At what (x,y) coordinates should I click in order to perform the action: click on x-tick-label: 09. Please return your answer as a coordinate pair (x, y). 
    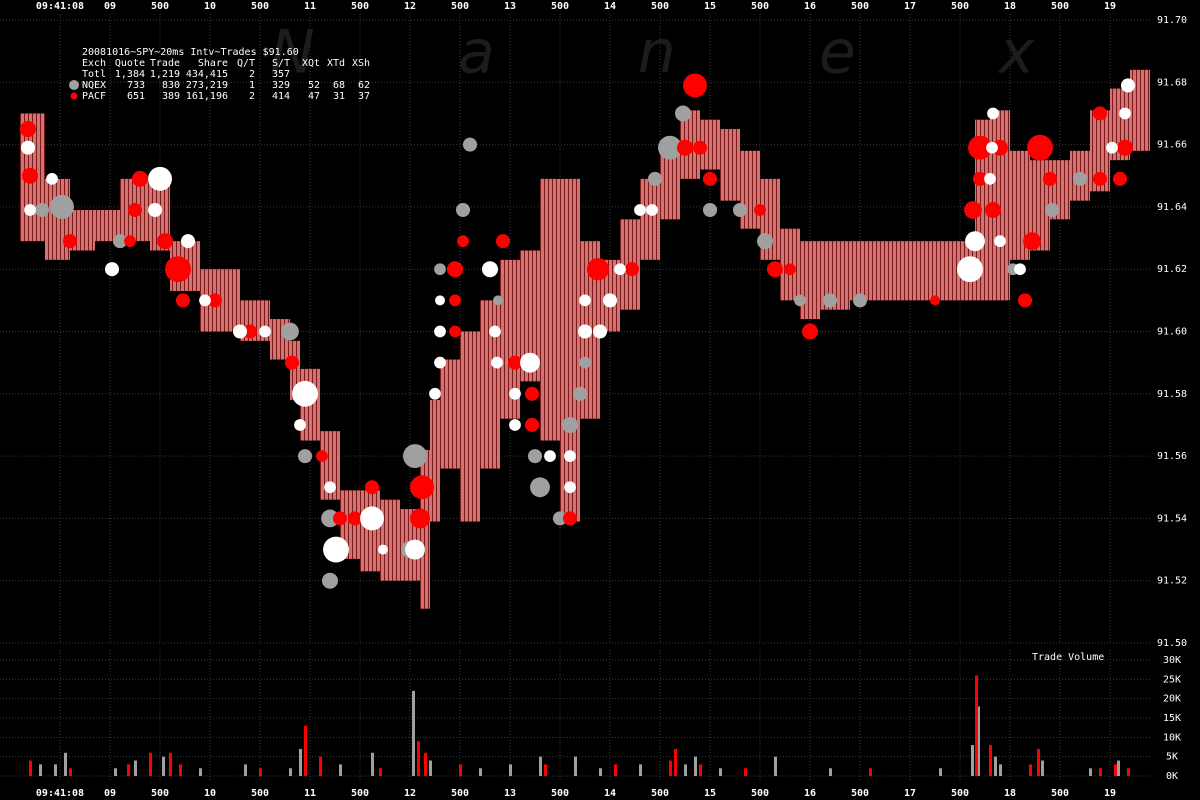
    Looking at the image, I should click on (110, 6).